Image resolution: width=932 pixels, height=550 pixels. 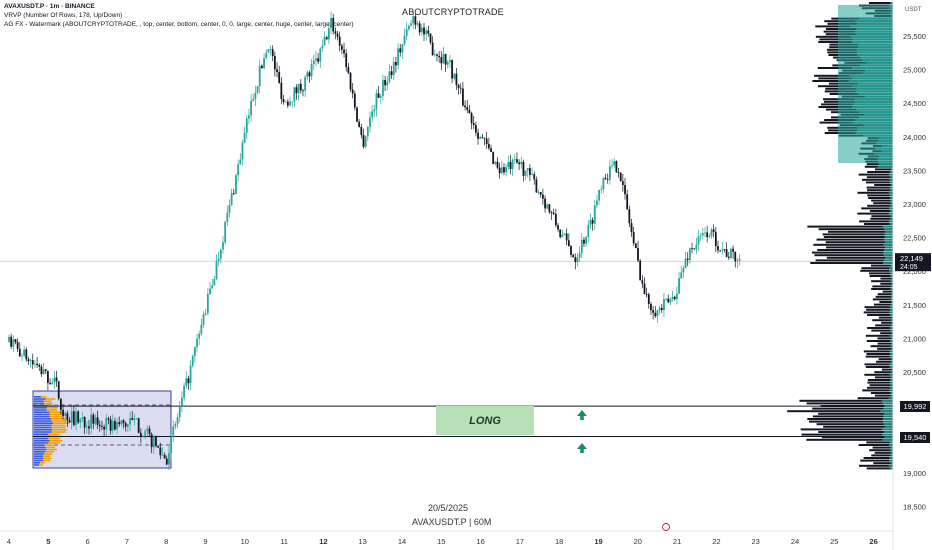 What do you see at coordinates (865, 84) in the screenshot?
I see `value-area-highlight` at bounding box center [865, 84].